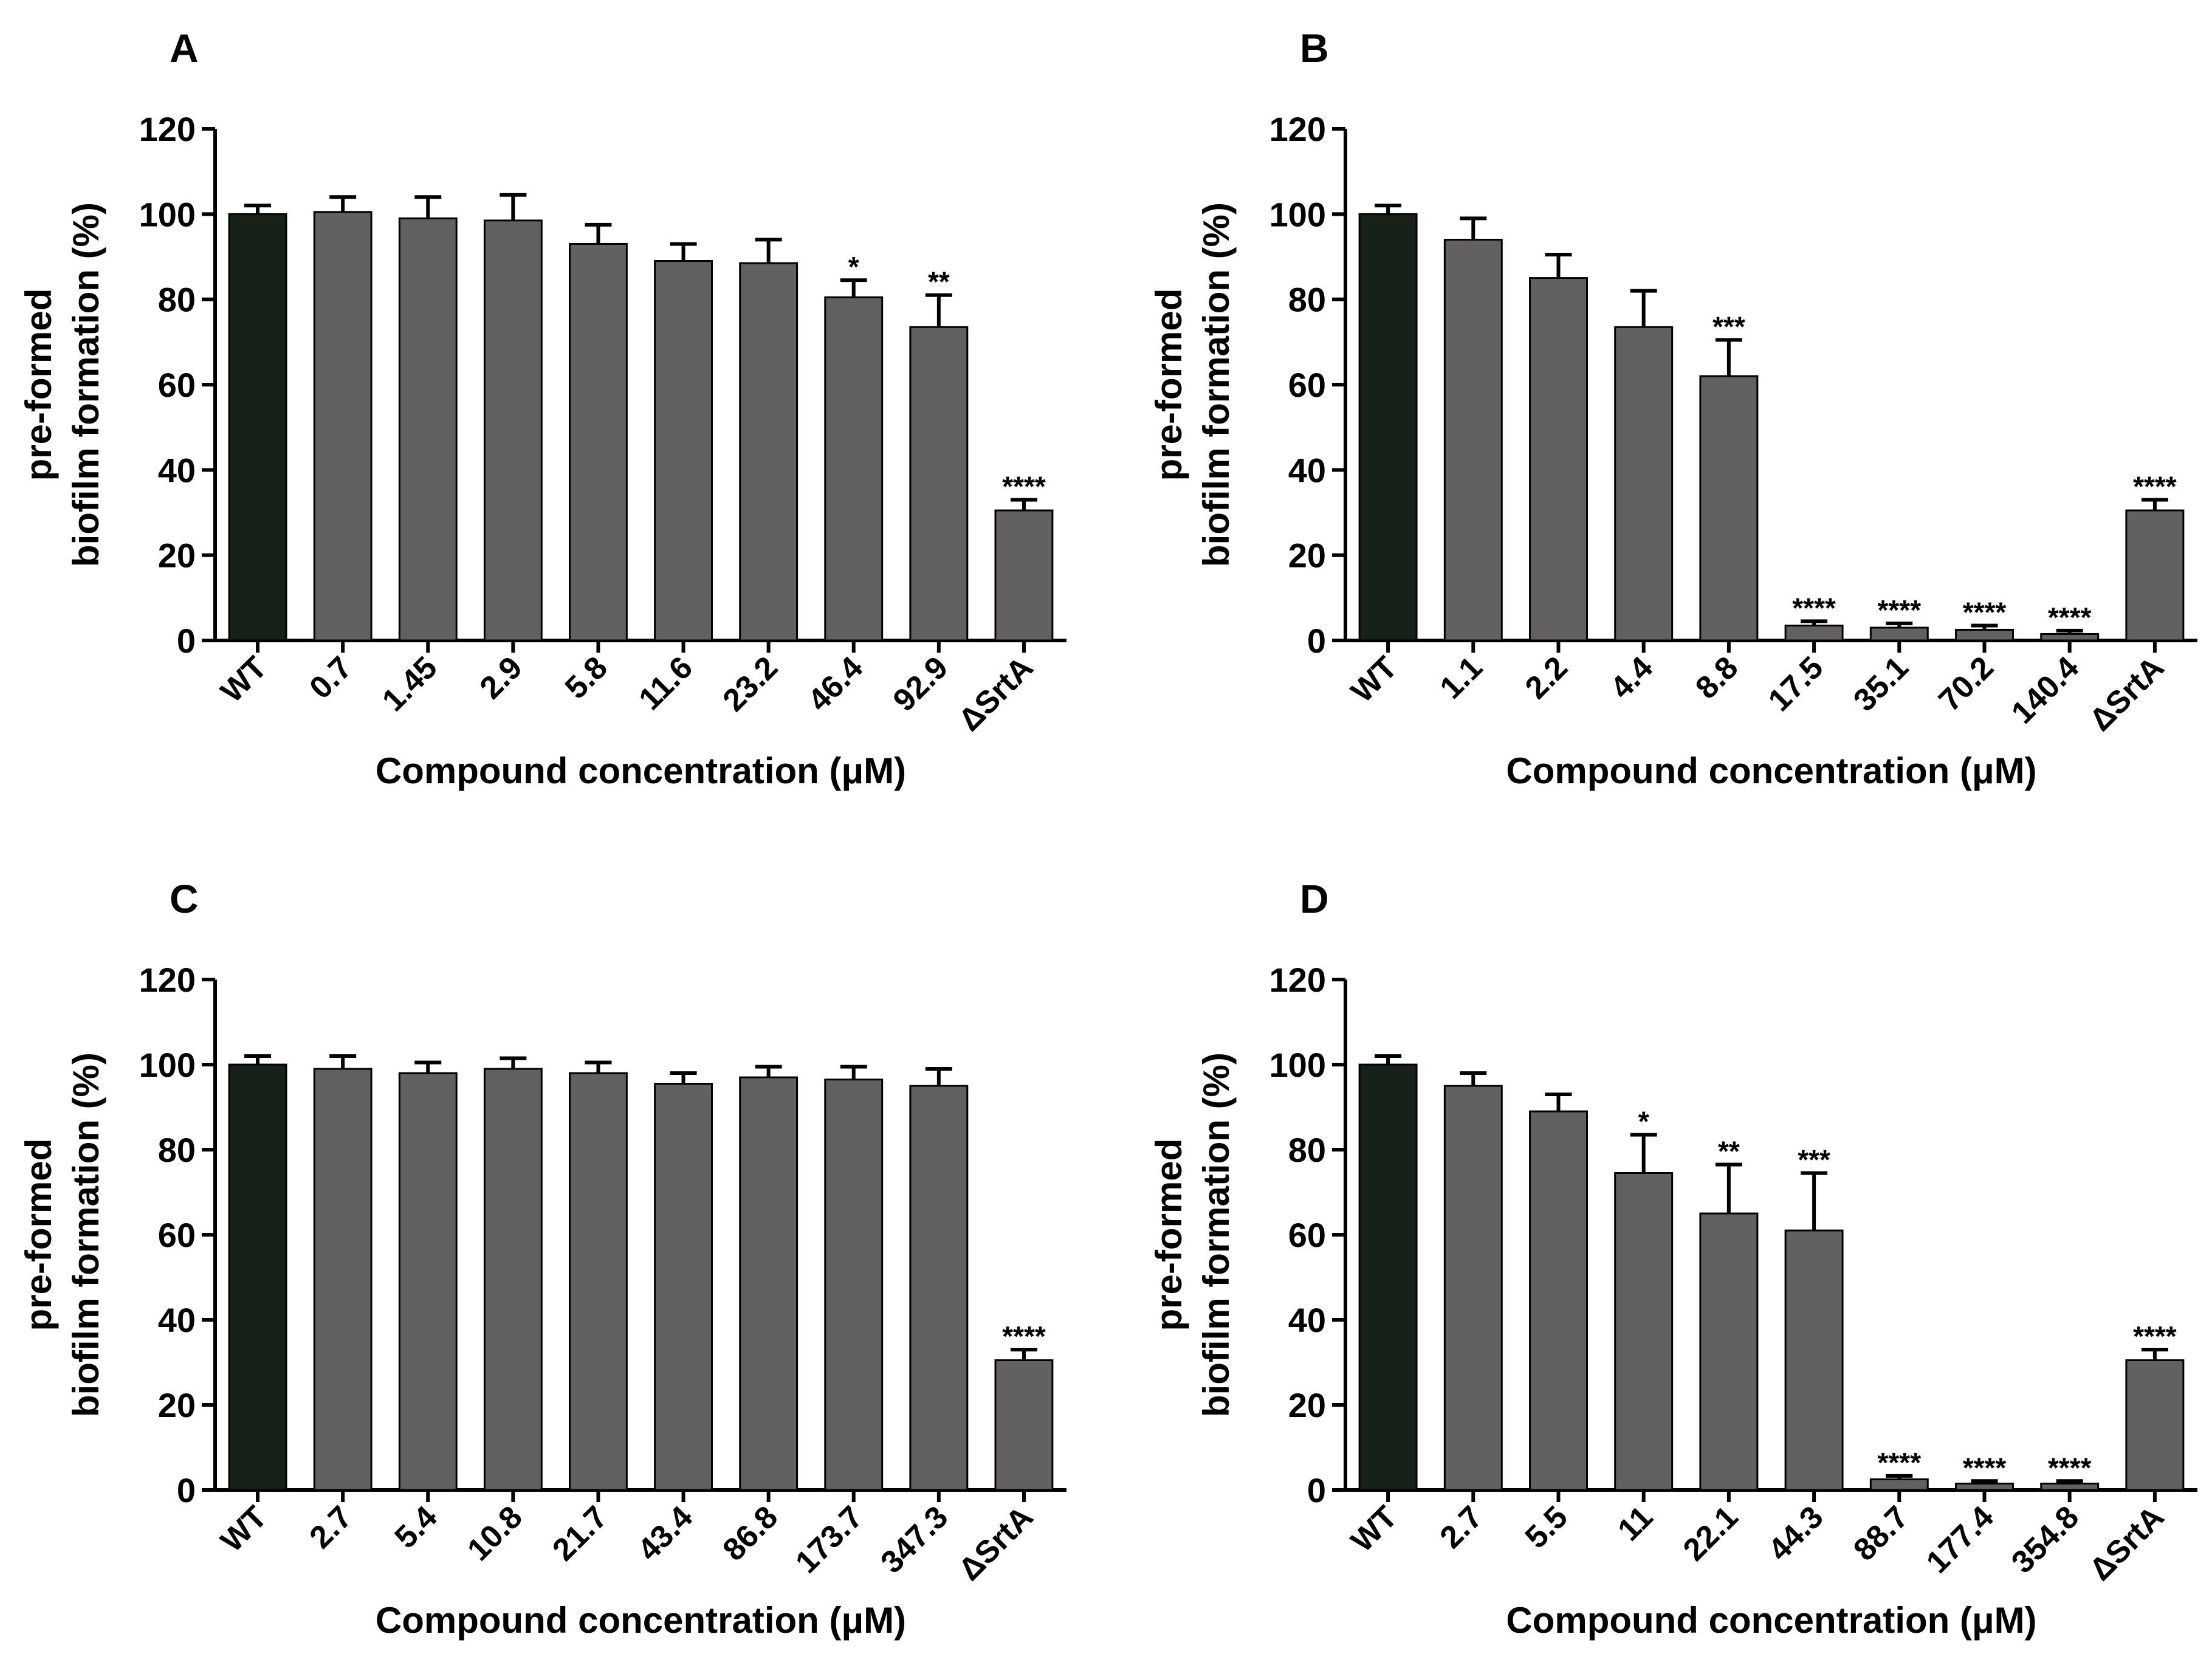 Image resolution: width=2212 pixels, height=1668 pixels. What do you see at coordinates (184, 48) in the screenshot?
I see `panel-letter: A` at bounding box center [184, 48].